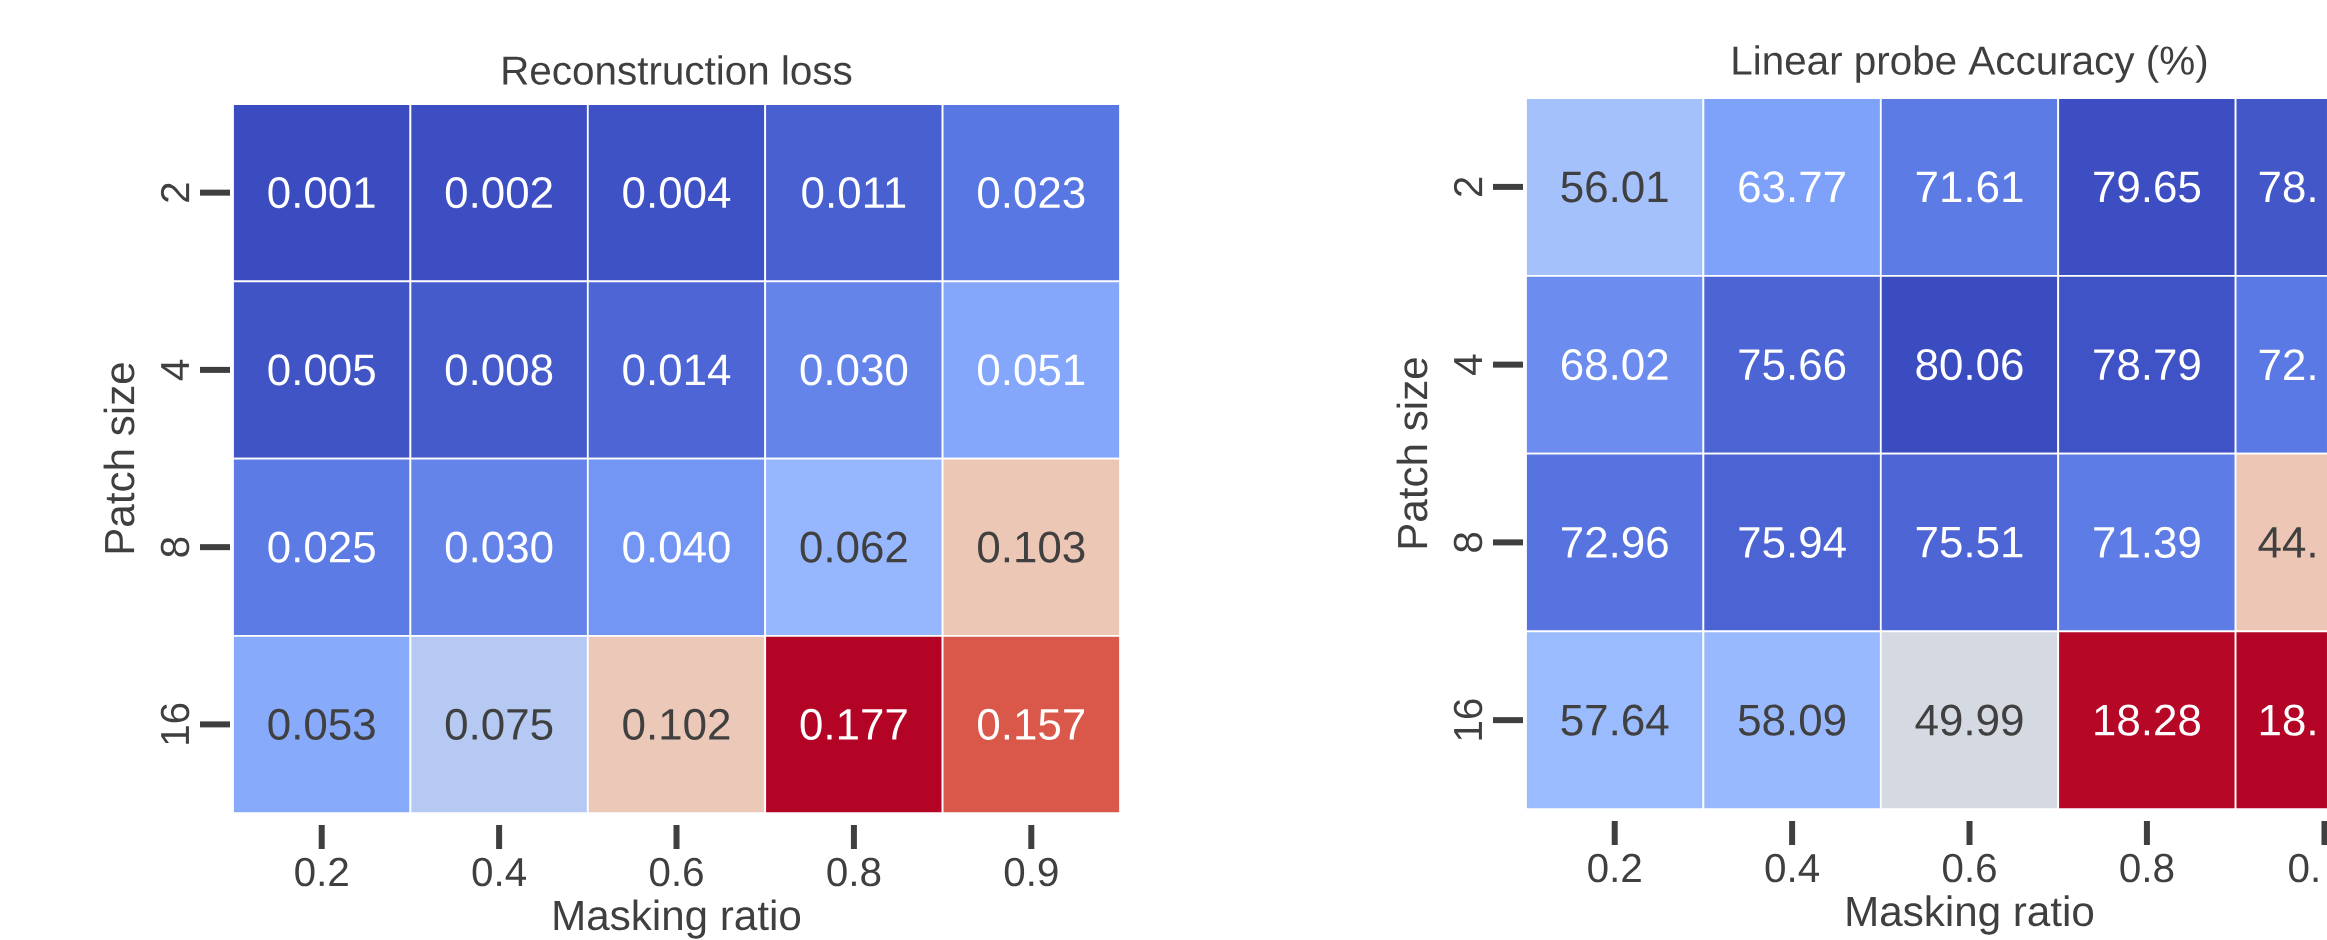 The height and width of the screenshot is (940, 2327). What do you see at coordinates (1031, 547) in the screenshot?
I see `data-label: 0.103` at bounding box center [1031, 547].